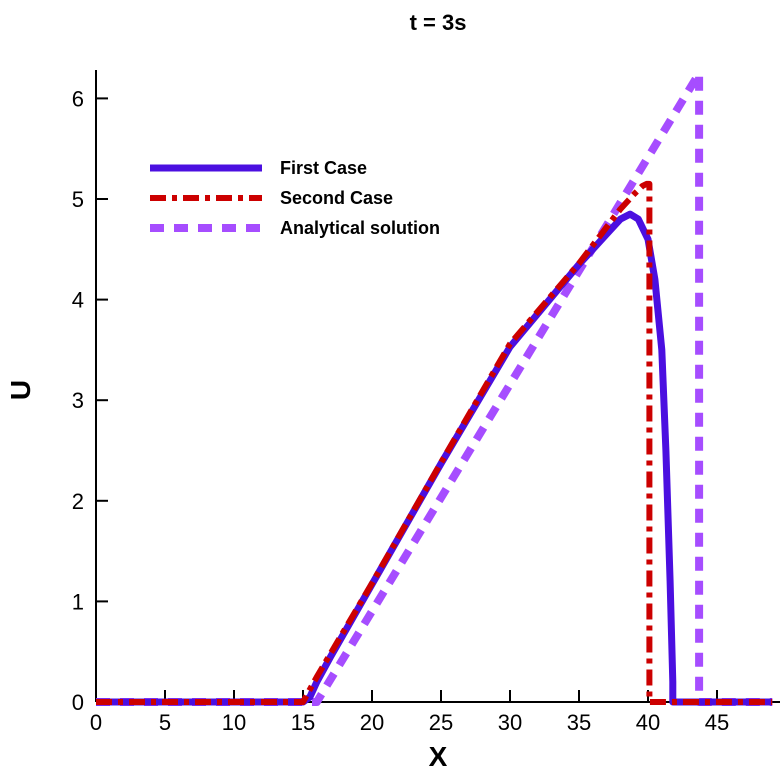 The height and width of the screenshot is (774, 780). I want to click on legend: First Case Second Case Analytical solution, so click(295, 198).